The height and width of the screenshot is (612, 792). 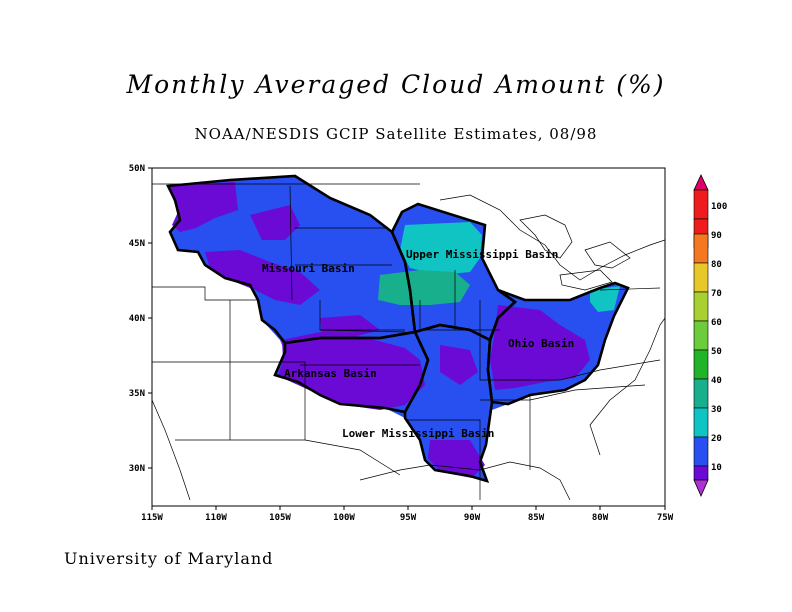 What do you see at coordinates (418, 433) in the screenshot?
I see `basin-label-lower-mississippi: Lower Mississippi Basin` at bounding box center [418, 433].